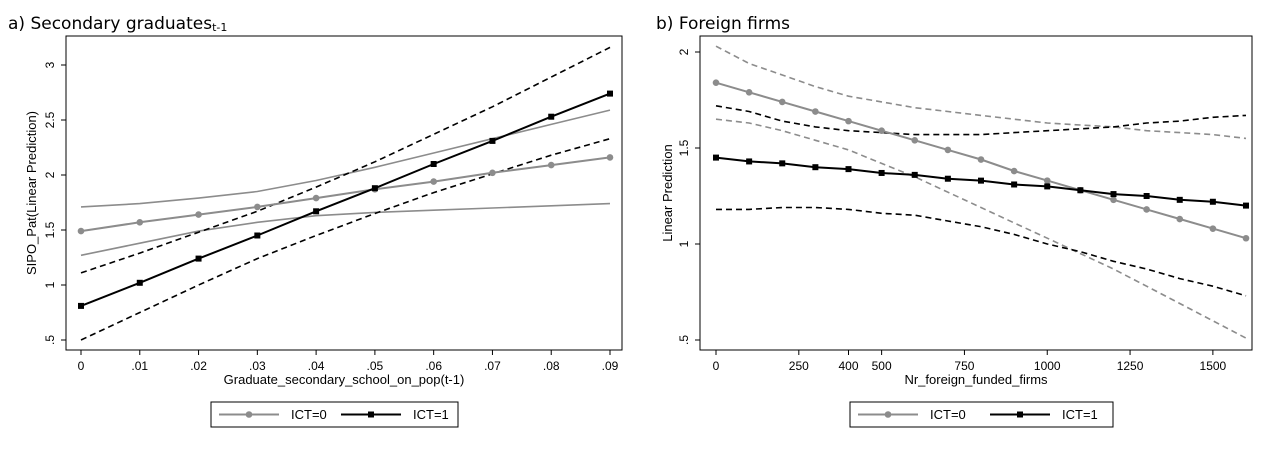 This screenshot has height=451, width=1263. I want to click on chart-b-y-tick-label: 2, so click(684, 51).